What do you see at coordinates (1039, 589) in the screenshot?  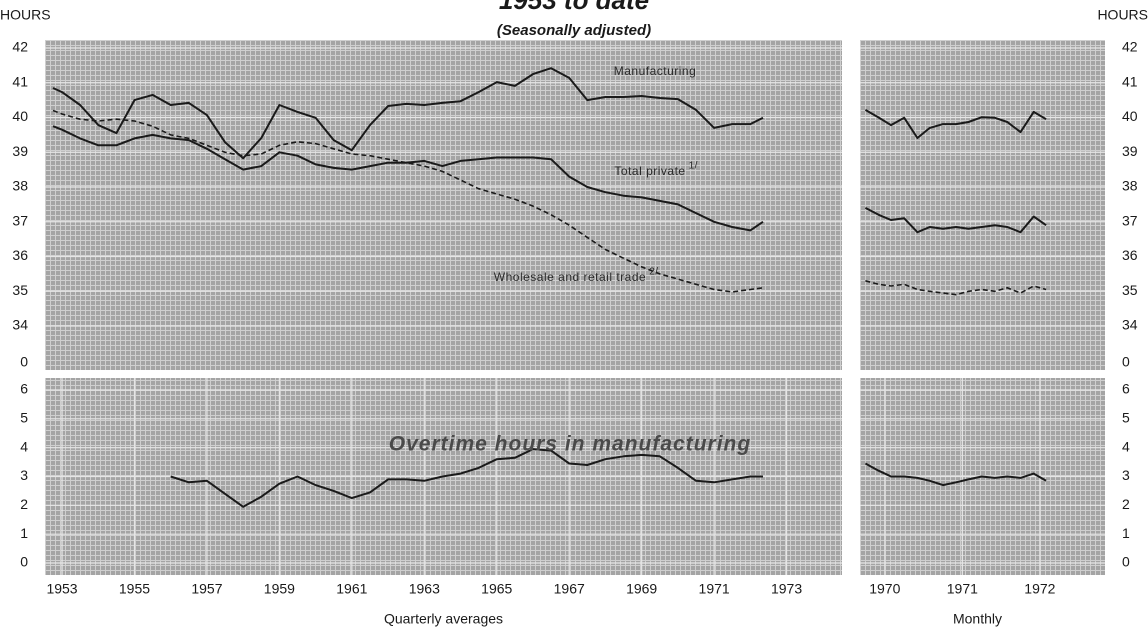 I see `x-tick-label: 1972` at bounding box center [1039, 589].